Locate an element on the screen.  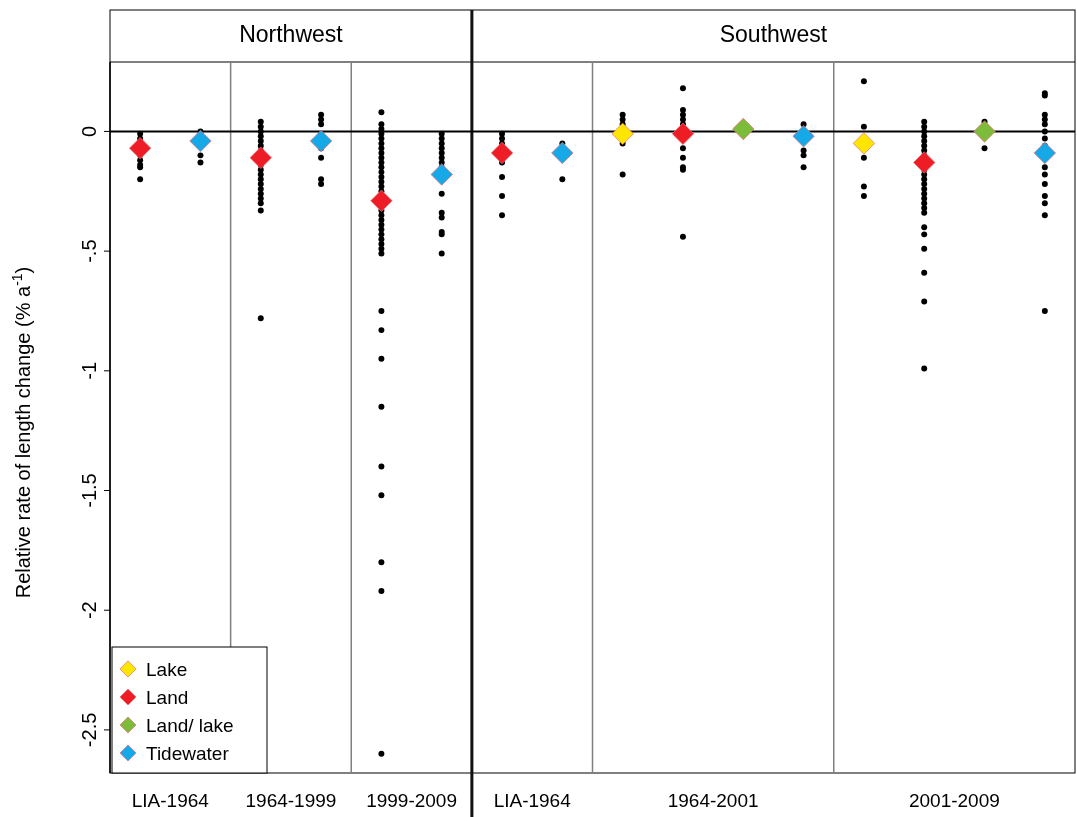
y-tick-label: 0 is located at coordinates (89, 131).